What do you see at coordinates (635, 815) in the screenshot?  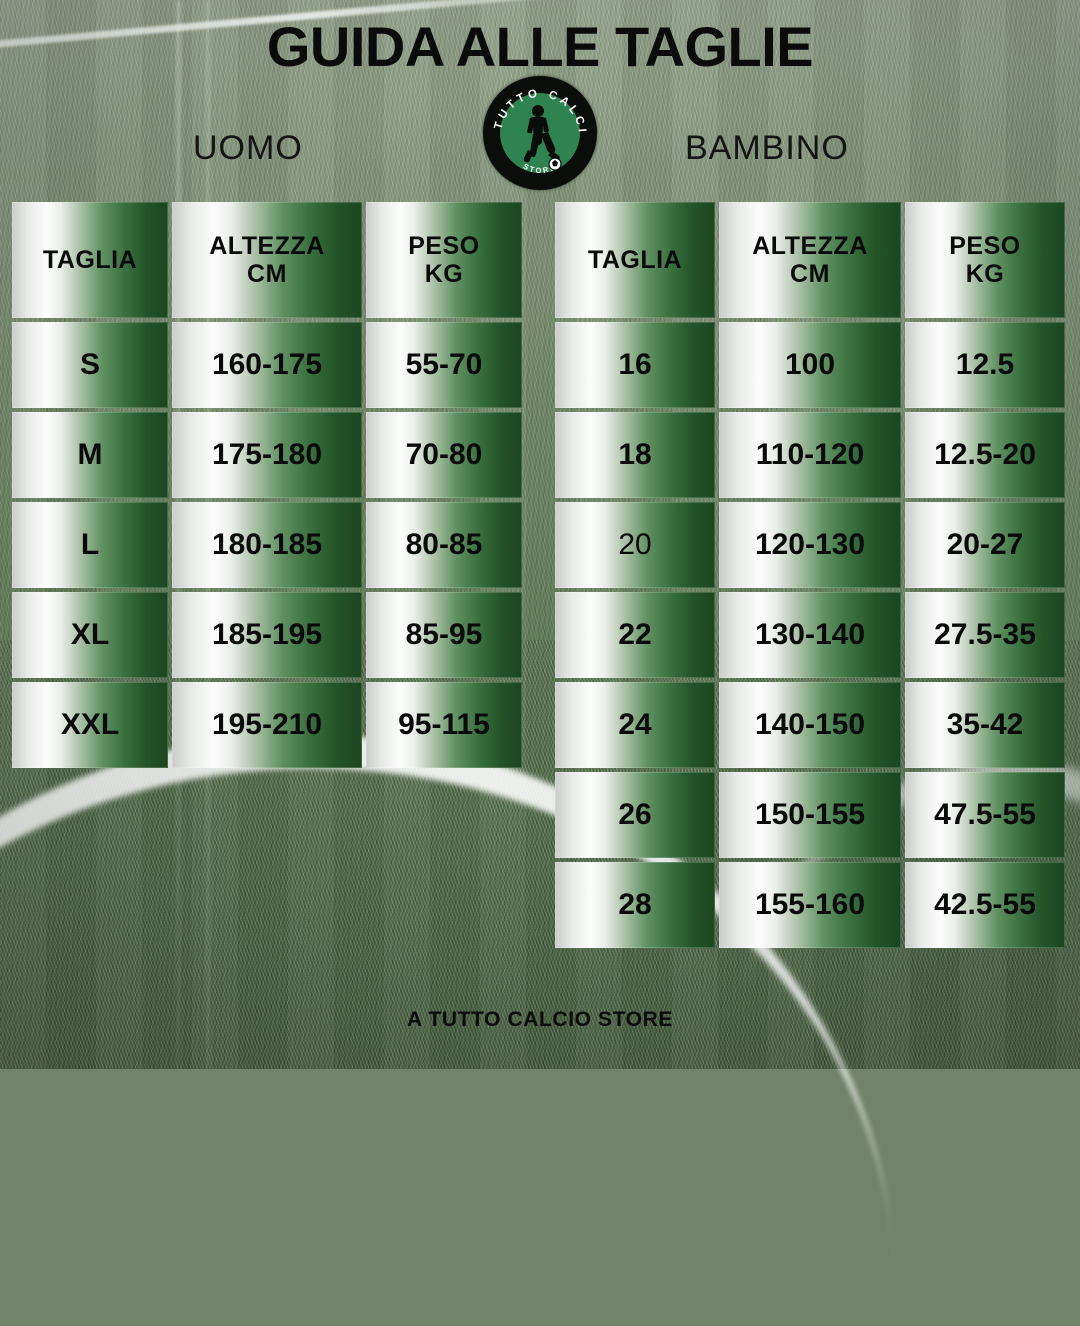 I see `cell-taglia: 26` at bounding box center [635, 815].